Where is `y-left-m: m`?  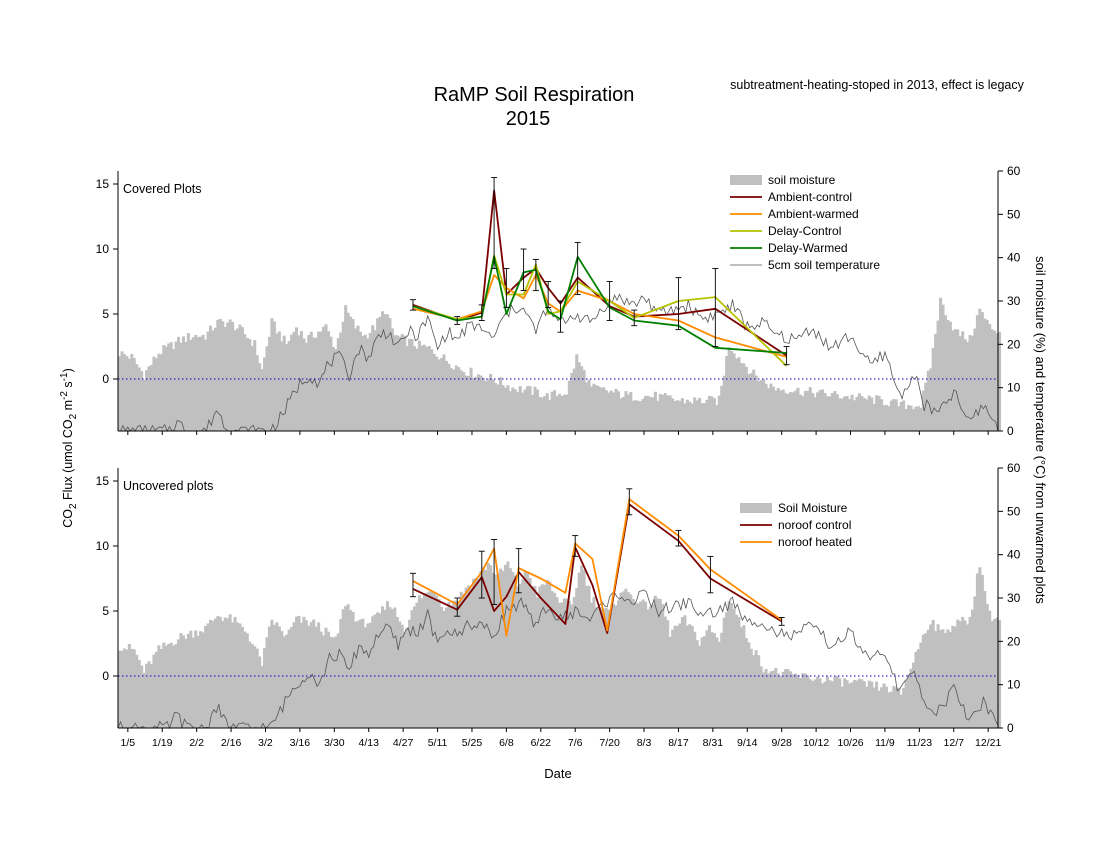
y-left-m: m is located at coordinates (68, 407).